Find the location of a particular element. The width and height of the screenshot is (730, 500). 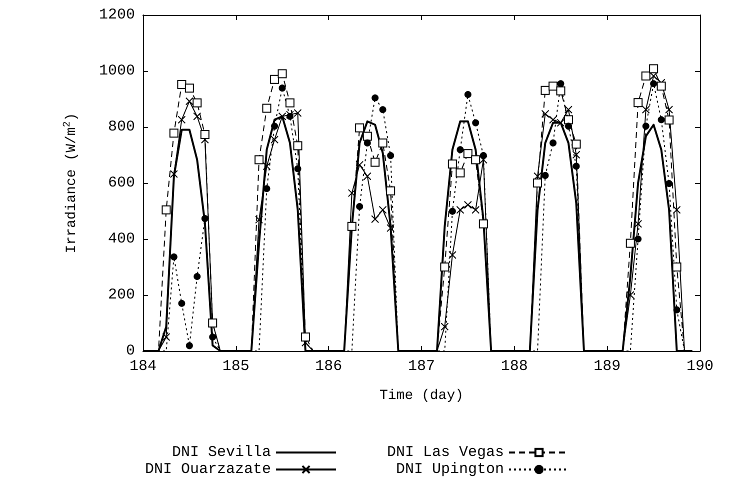

x-tick-label: 189 is located at coordinates (607, 366).